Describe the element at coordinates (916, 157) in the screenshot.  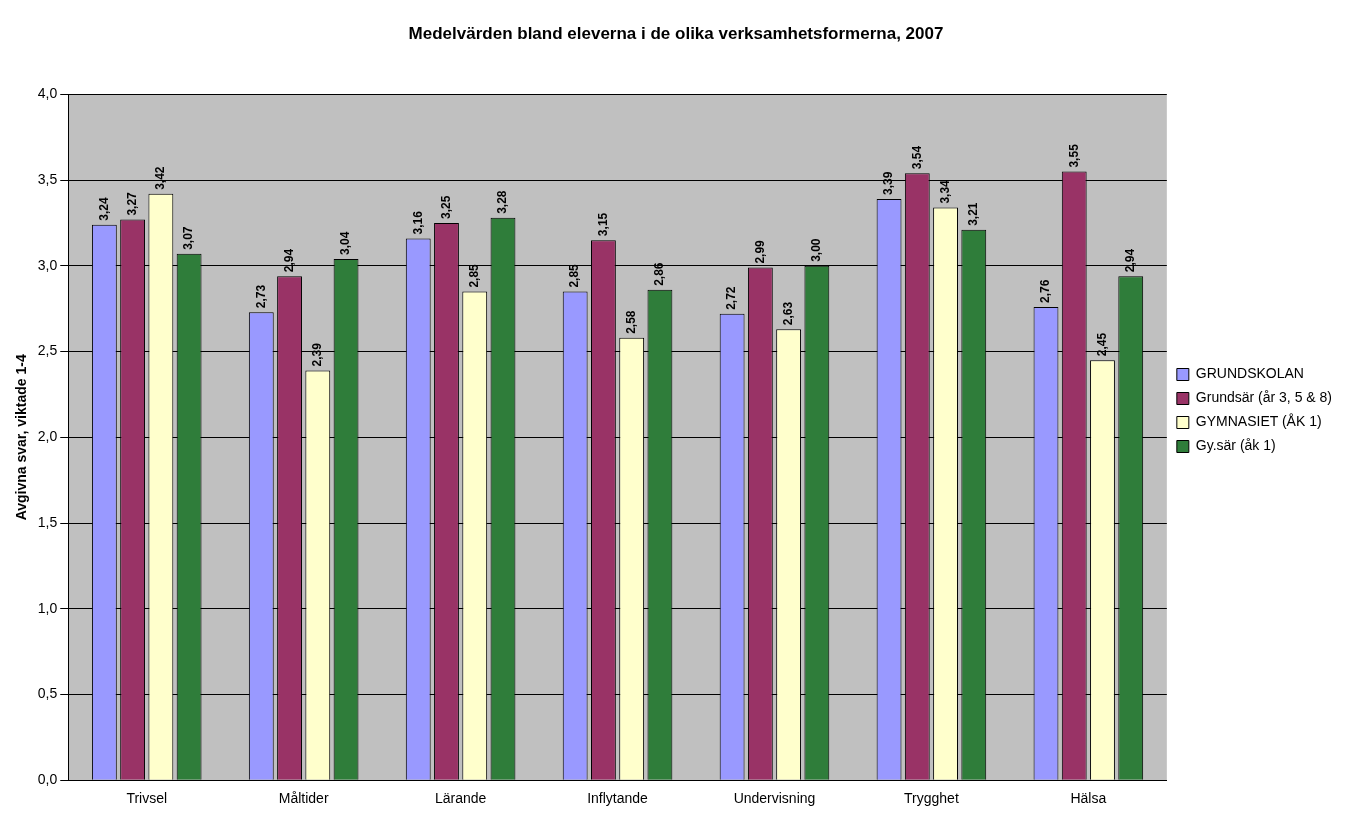
I see `data-label: 3,54` at that location.